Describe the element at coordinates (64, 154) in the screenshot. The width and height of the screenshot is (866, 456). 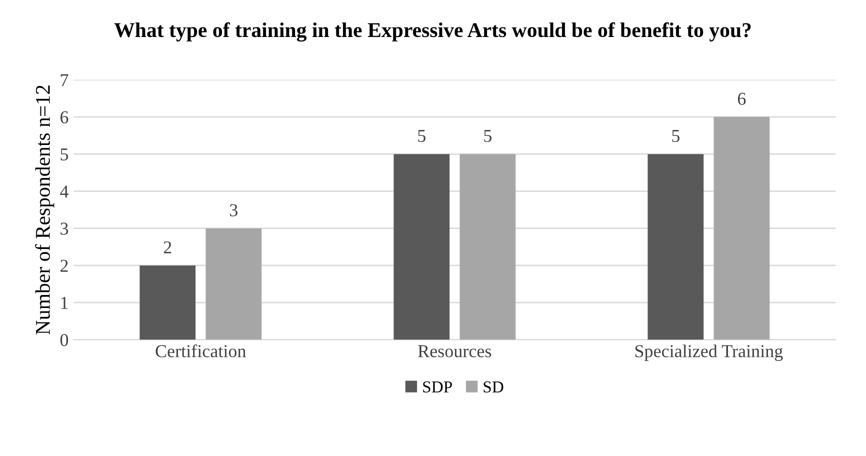
I see `y-tick-label: 5` at that location.